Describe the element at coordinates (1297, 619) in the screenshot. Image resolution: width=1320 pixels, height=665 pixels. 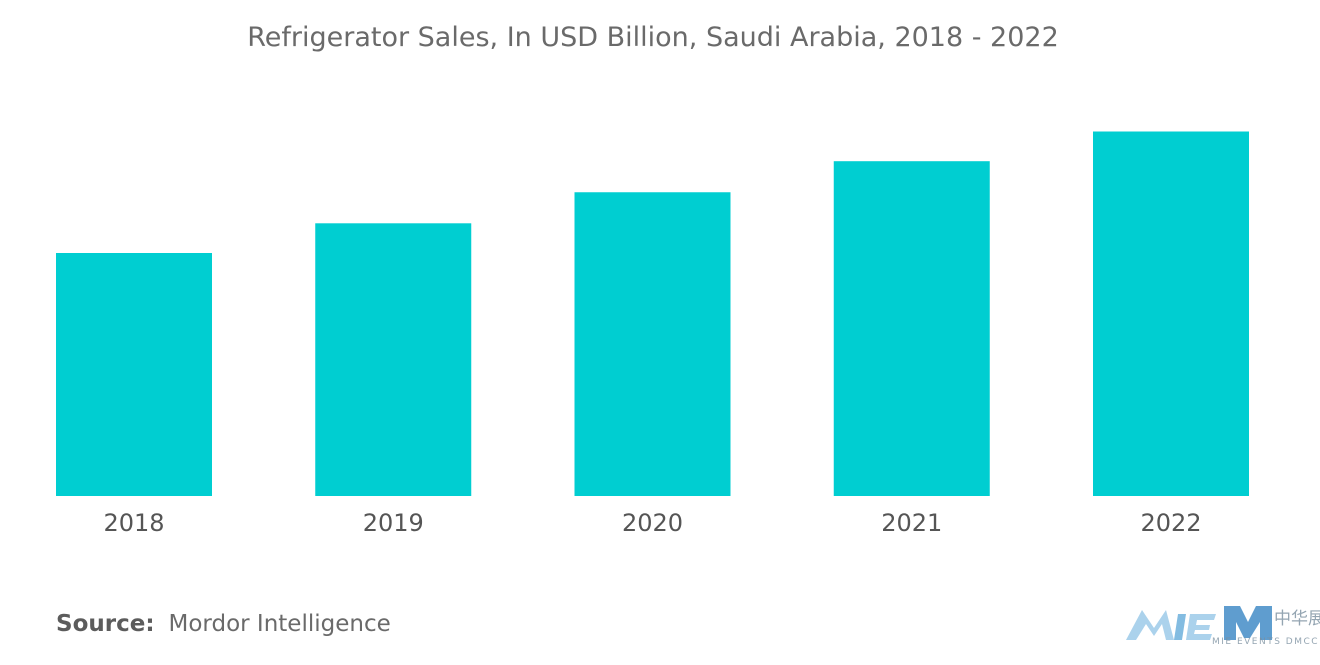
I see `logo-text: 中华展览集团` at that location.